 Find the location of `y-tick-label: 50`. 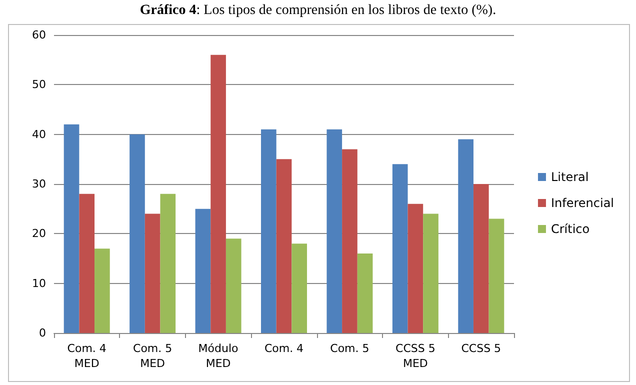

y-tick-label: 50 is located at coordinates (39, 85).